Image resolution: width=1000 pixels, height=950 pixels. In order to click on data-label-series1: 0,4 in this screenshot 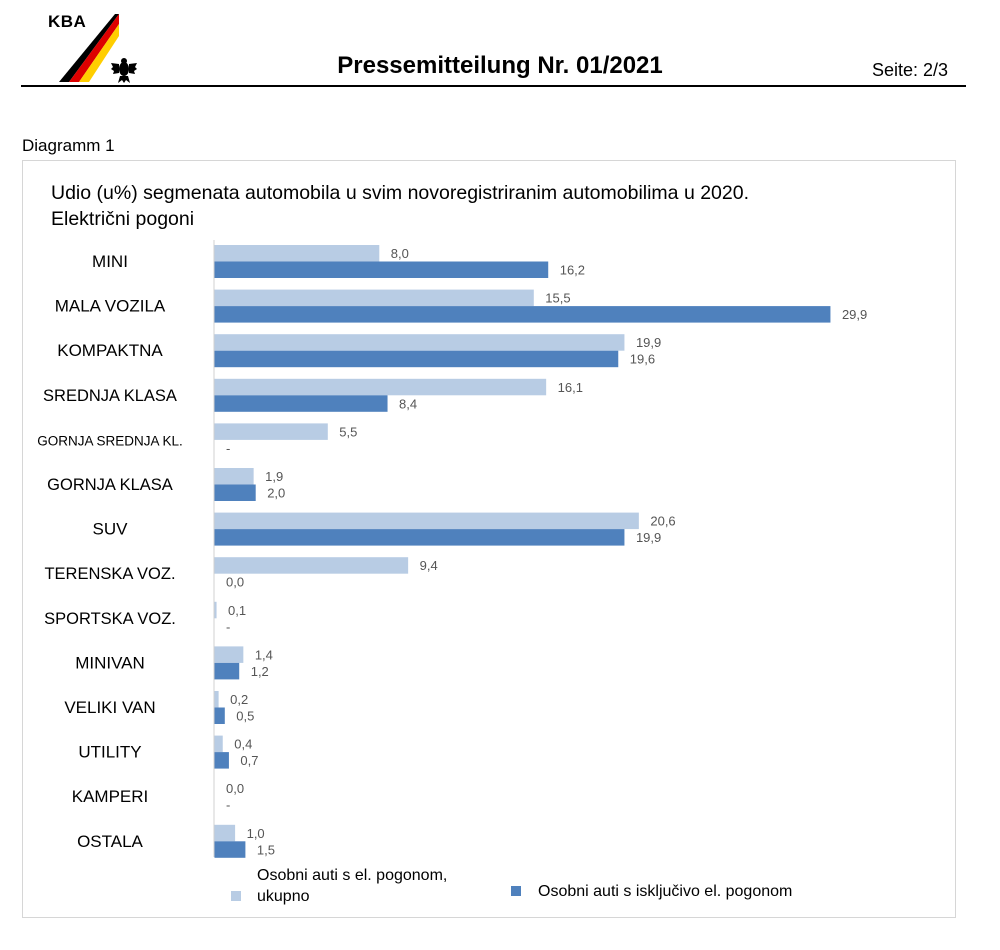, I will do `click(243, 744)`.